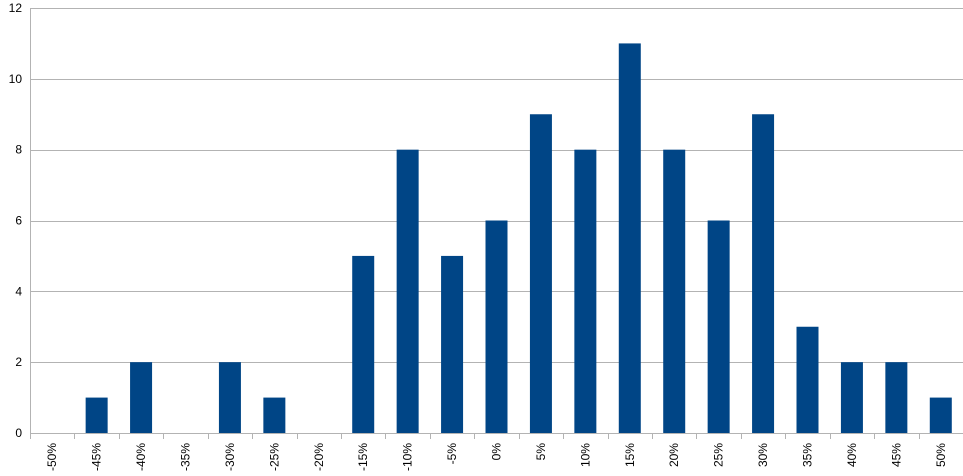  What do you see at coordinates (52, 457) in the screenshot?
I see `x-tick-label--50%: -50%` at bounding box center [52, 457].